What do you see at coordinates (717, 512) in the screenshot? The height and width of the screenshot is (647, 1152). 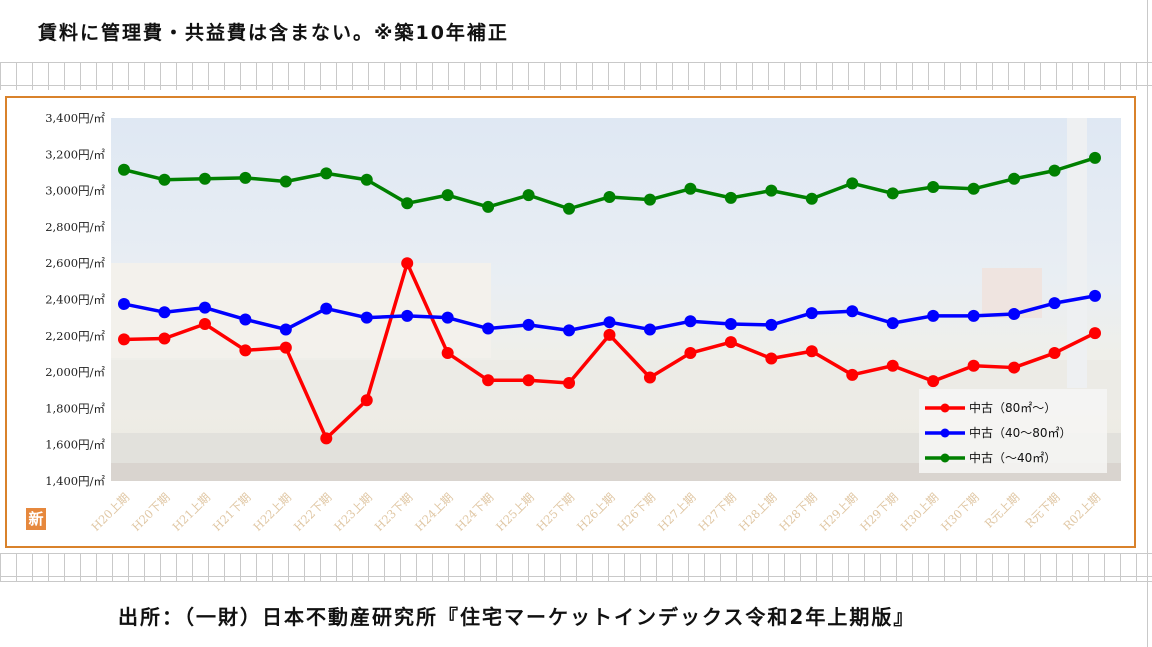 I see `x-tick-label: H27下期` at bounding box center [717, 512].